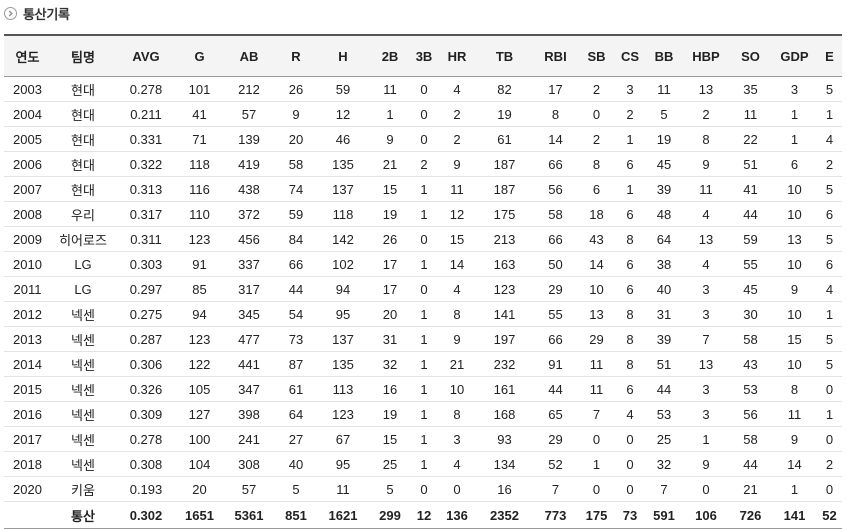 Image resolution: width=846 pixels, height=529 pixels. What do you see at coordinates (199, 89) in the screenshot?
I see `table-cell: 101` at bounding box center [199, 89].